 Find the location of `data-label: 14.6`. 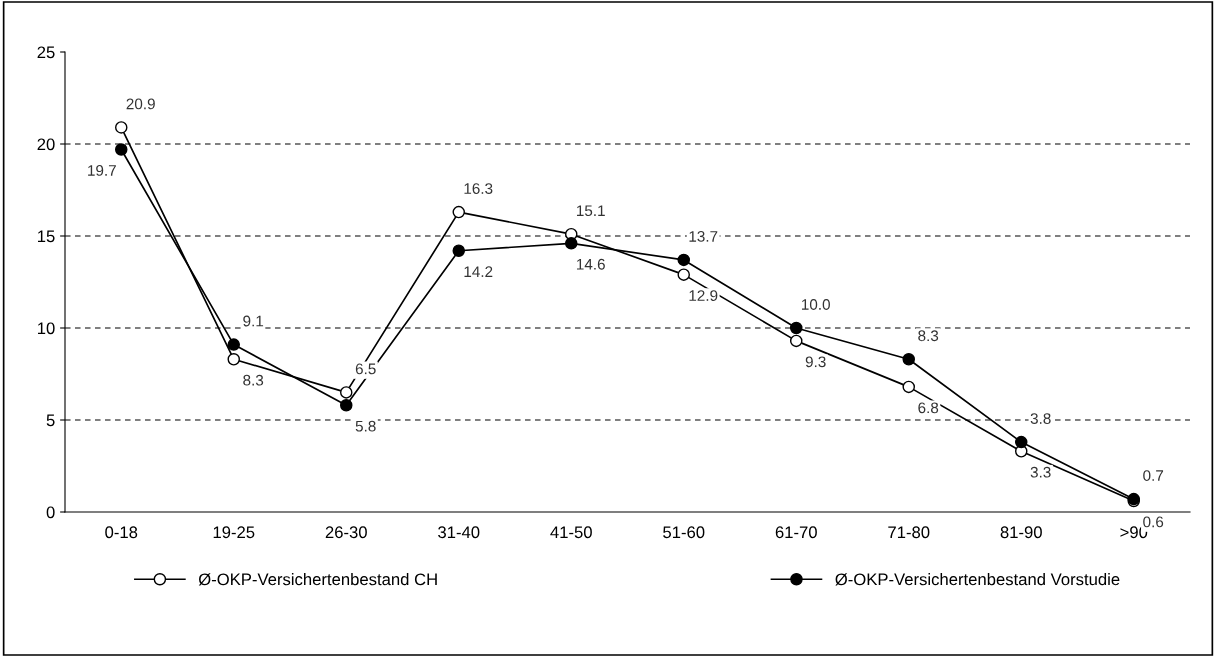

data-label: 14.6 is located at coordinates (590, 264).